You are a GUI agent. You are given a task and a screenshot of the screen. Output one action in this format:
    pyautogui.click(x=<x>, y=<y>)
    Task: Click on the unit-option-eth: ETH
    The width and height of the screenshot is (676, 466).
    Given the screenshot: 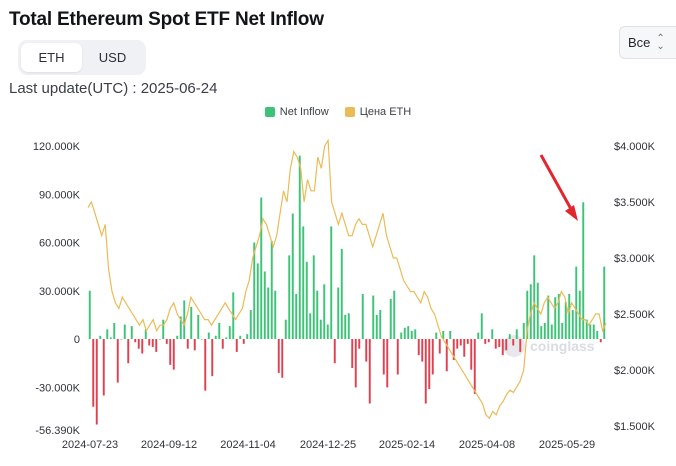 What is the action you would take?
    pyautogui.click(x=51, y=57)
    